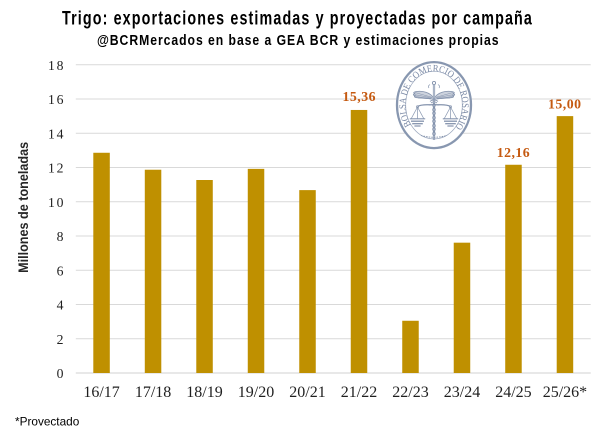  I want to click on svg-text: 19/20, so click(256, 392).